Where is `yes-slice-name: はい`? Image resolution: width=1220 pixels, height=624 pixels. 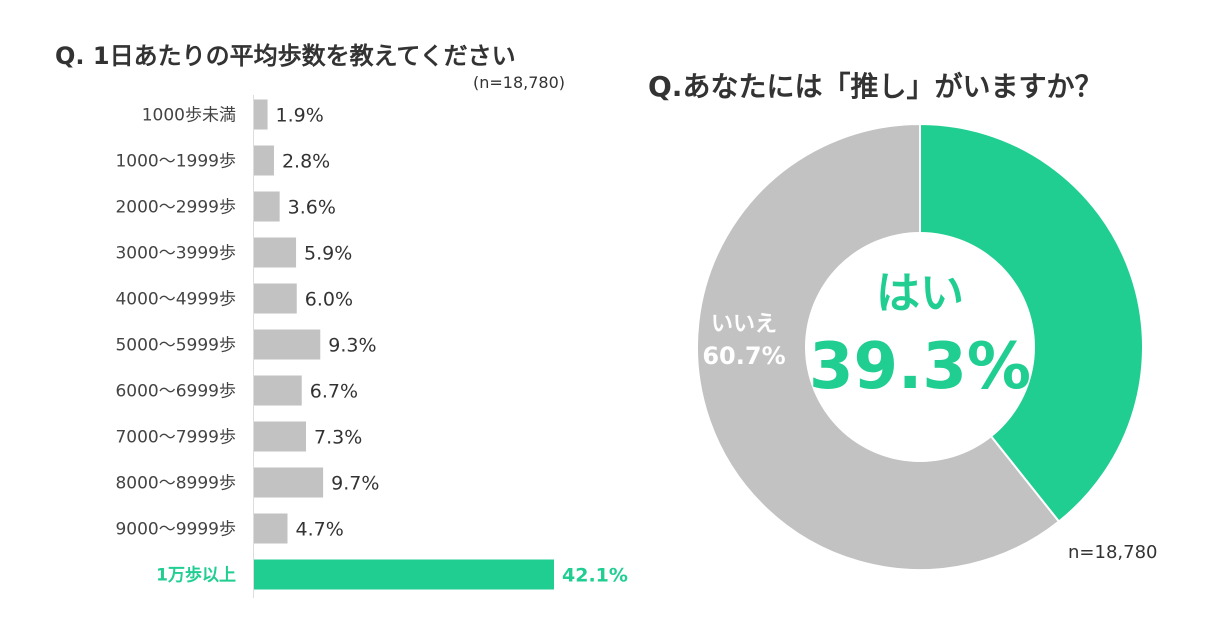
yes-slice-name: はい is located at coordinates (920, 293).